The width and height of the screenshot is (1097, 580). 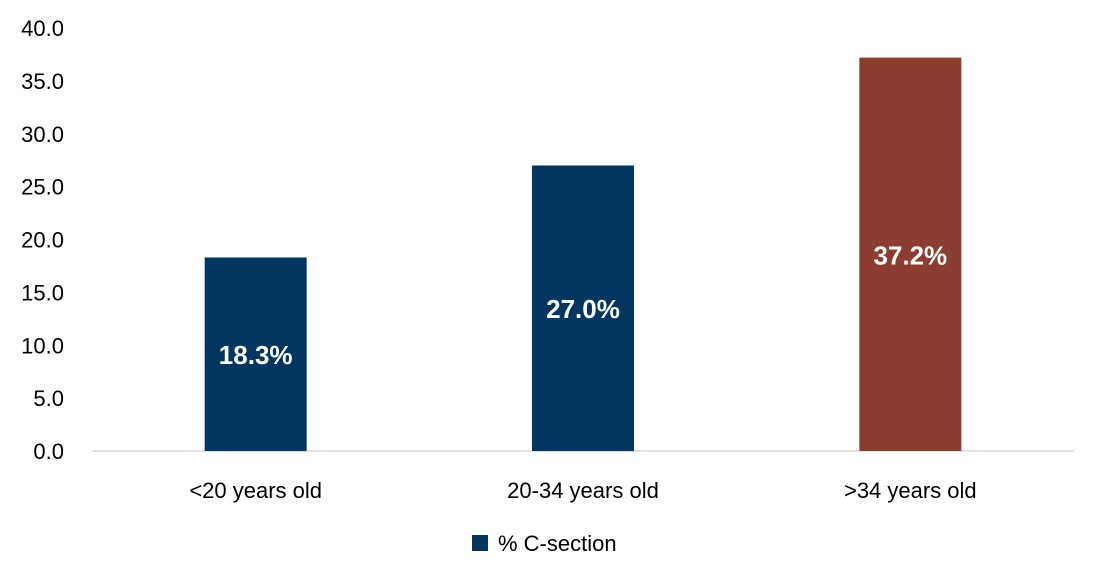 I want to click on y-tick-label: 5.0, so click(x=48, y=398).